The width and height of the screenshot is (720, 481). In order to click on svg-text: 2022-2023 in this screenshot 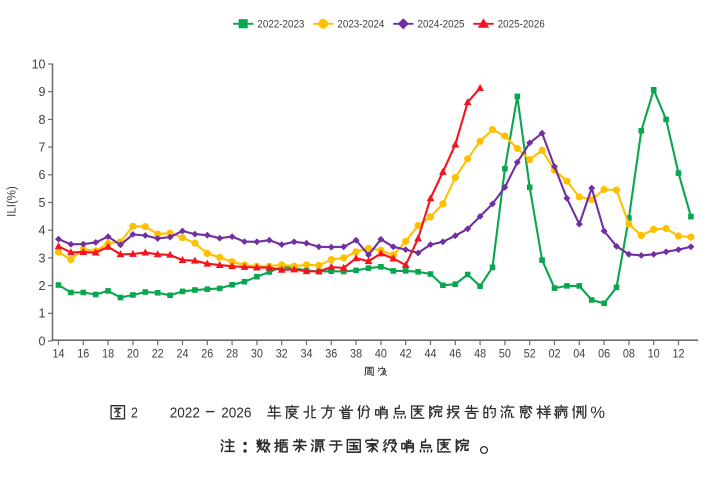, I will do `click(280, 25)`.